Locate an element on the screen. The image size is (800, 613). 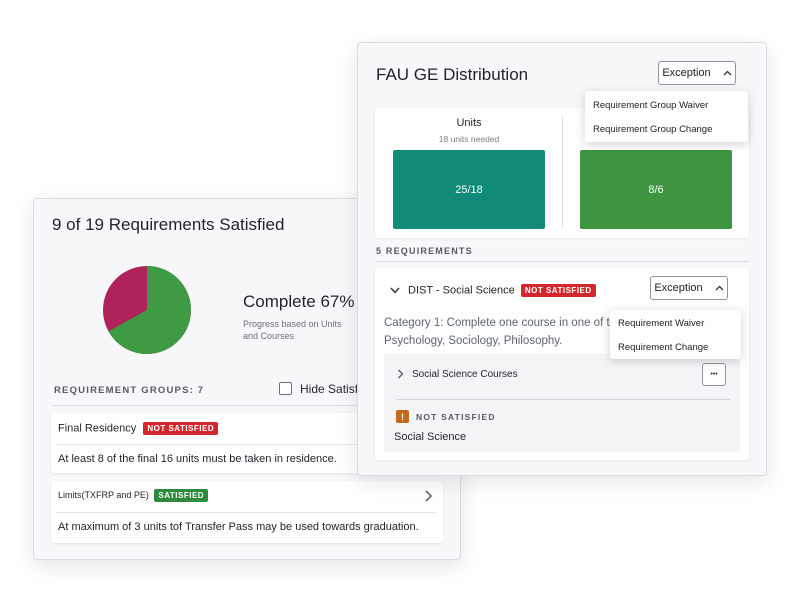
group-exception-button: Exception is located at coordinates (697, 73).